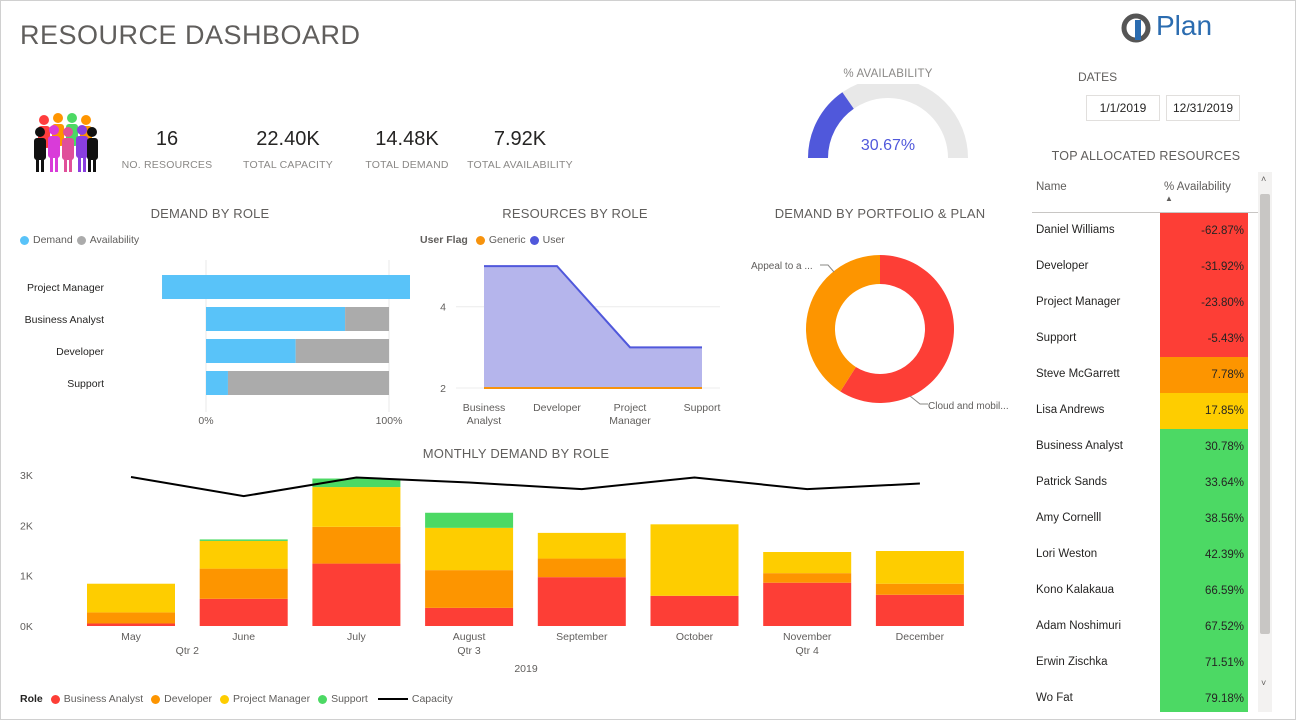 This screenshot has height=720, width=1296. I want to click on month-label: November, so click(807, 637).